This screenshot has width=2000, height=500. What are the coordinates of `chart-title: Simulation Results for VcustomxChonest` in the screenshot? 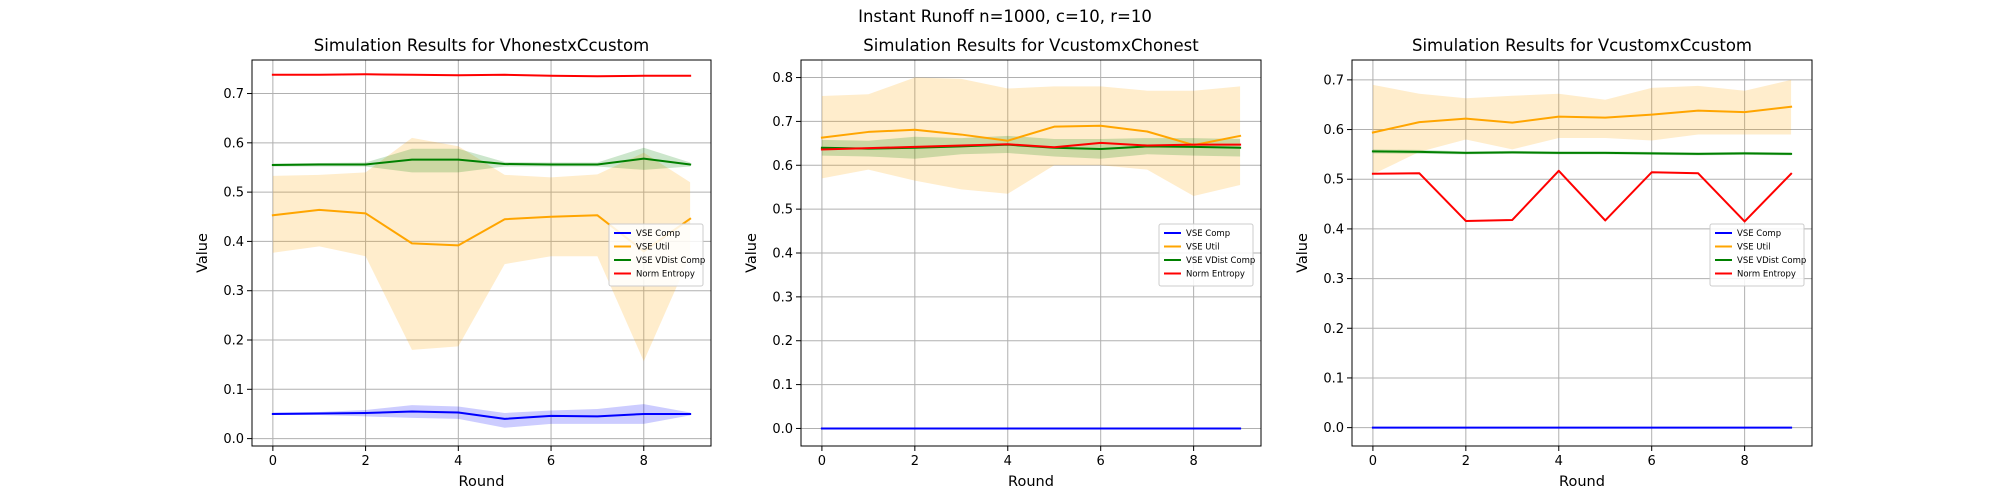 It's located at (1031, 45).